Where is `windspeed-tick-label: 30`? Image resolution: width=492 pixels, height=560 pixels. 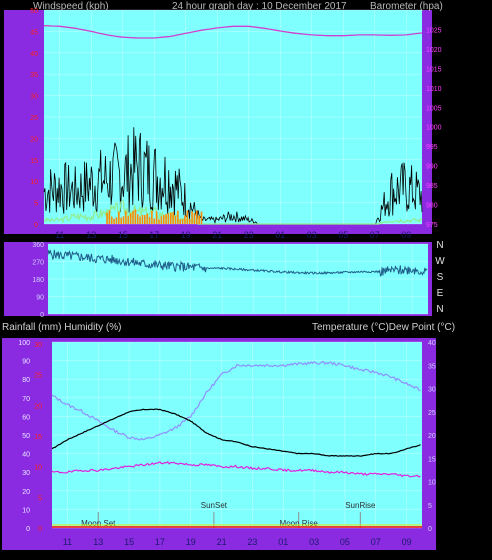 windspeed-tick-label: 30 is located at coordinates (34, 97).